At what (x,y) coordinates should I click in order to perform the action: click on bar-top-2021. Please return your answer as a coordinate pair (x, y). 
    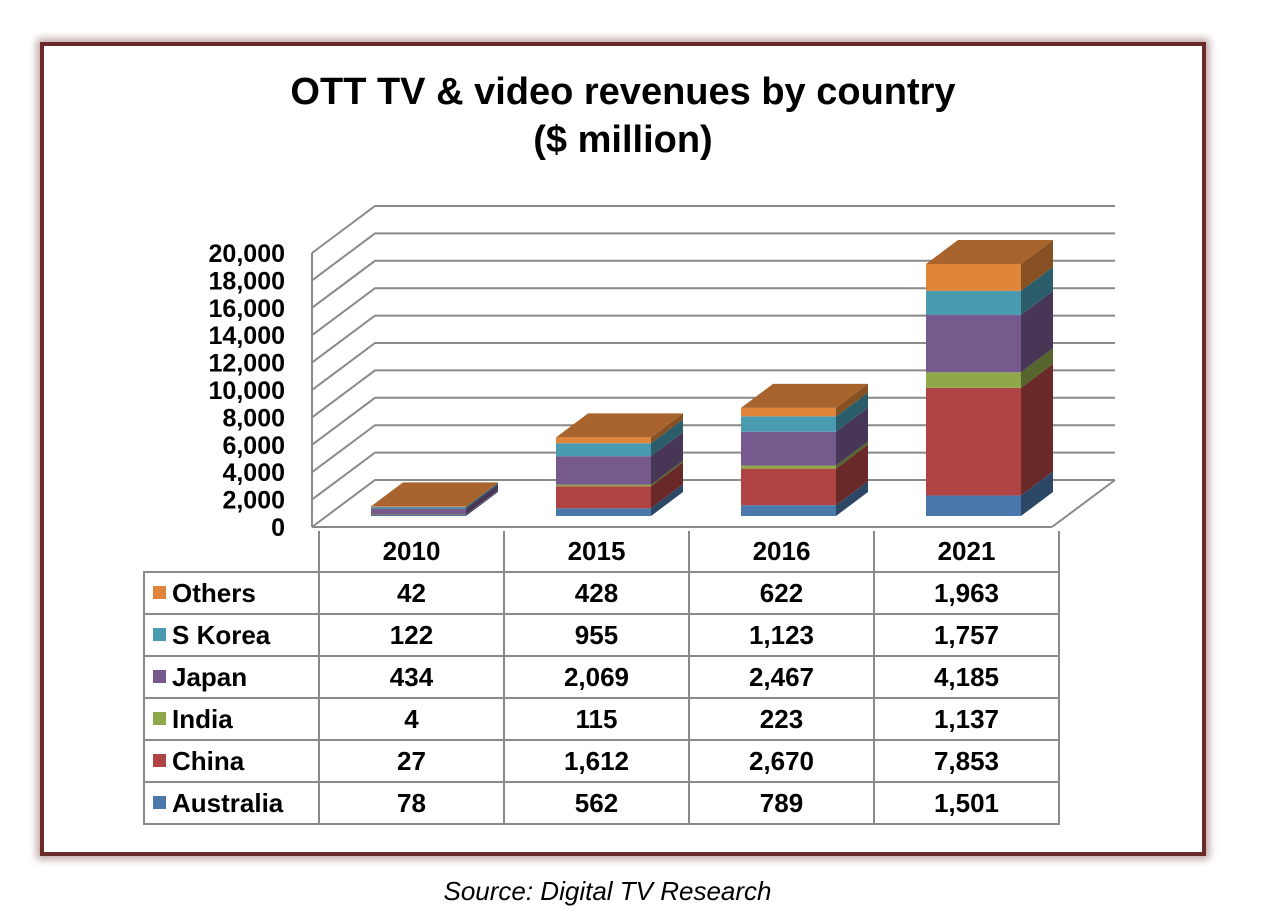
    Looking at the image, I should click on (989, 251).